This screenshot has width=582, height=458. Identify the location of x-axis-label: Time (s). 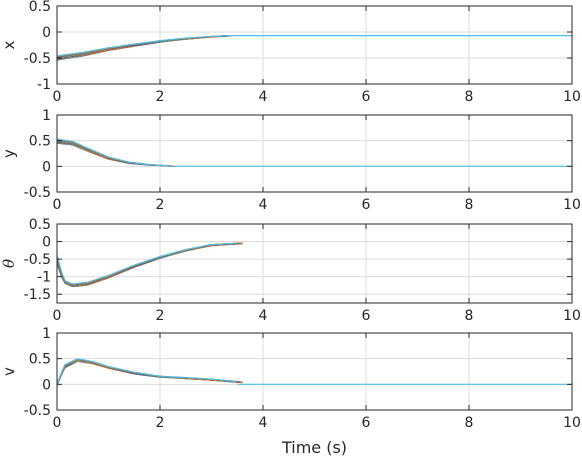
(314, 447).